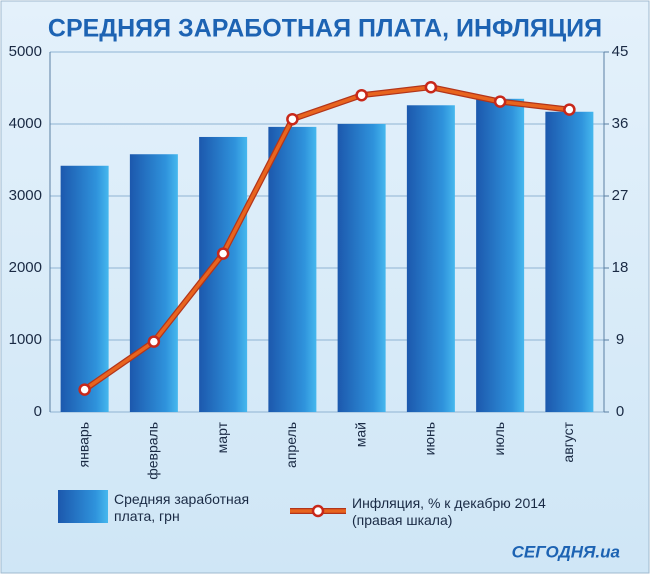 This screenshot has width=650, height=574. What do you see at coordinates (25, 267) in the screenshot?
I see `y-tick-label: 2000` at bounding box center [25, 267].